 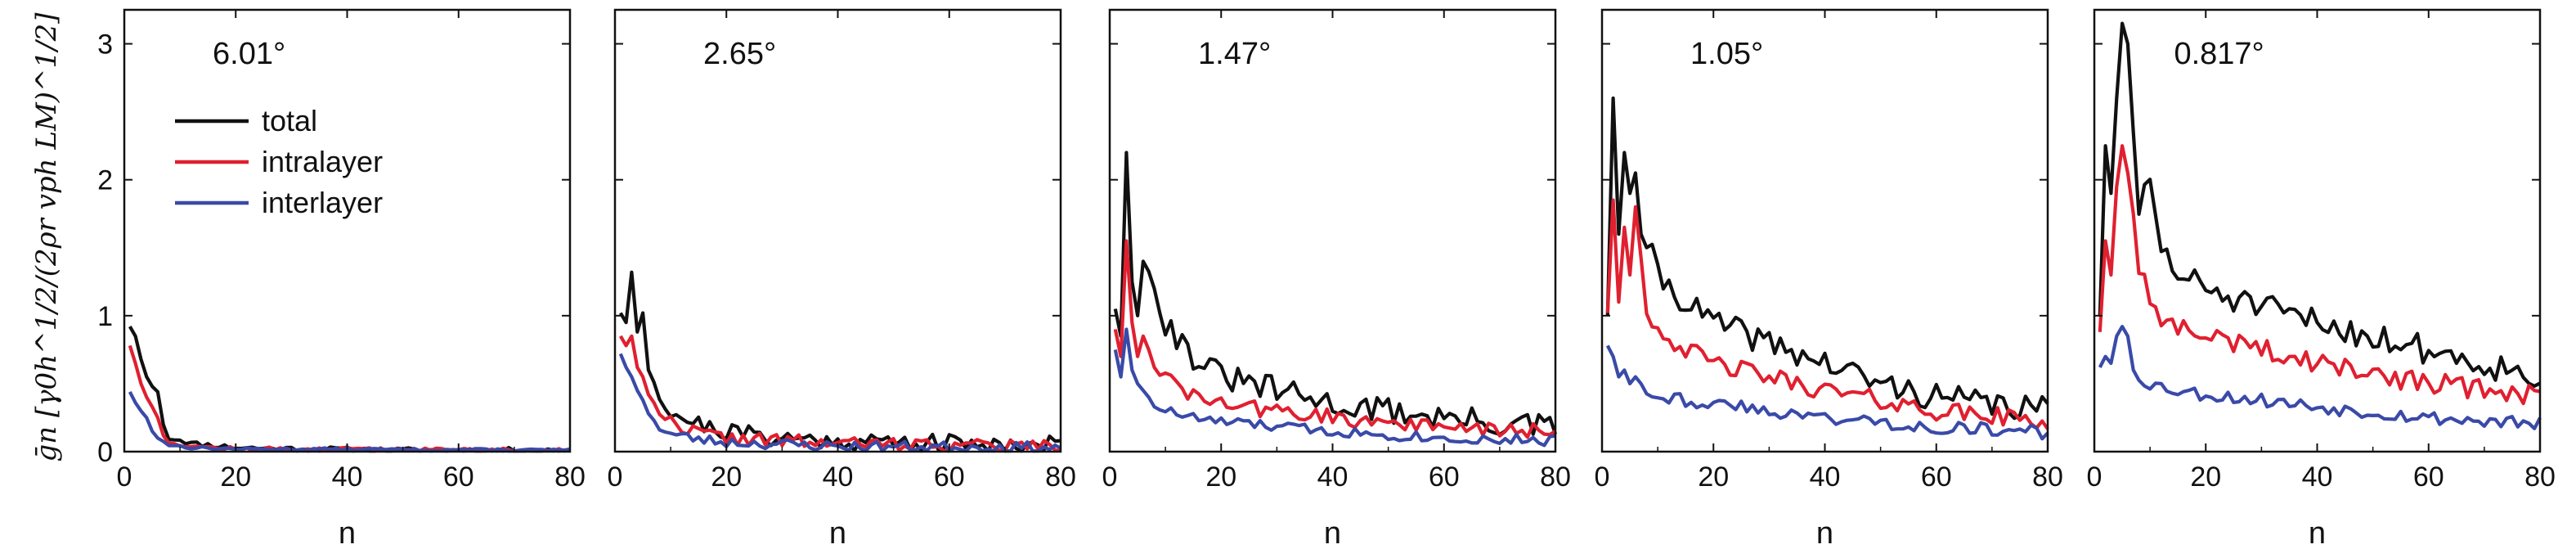 I want to click on legend-label-total: total, so click(x=290, y=121).